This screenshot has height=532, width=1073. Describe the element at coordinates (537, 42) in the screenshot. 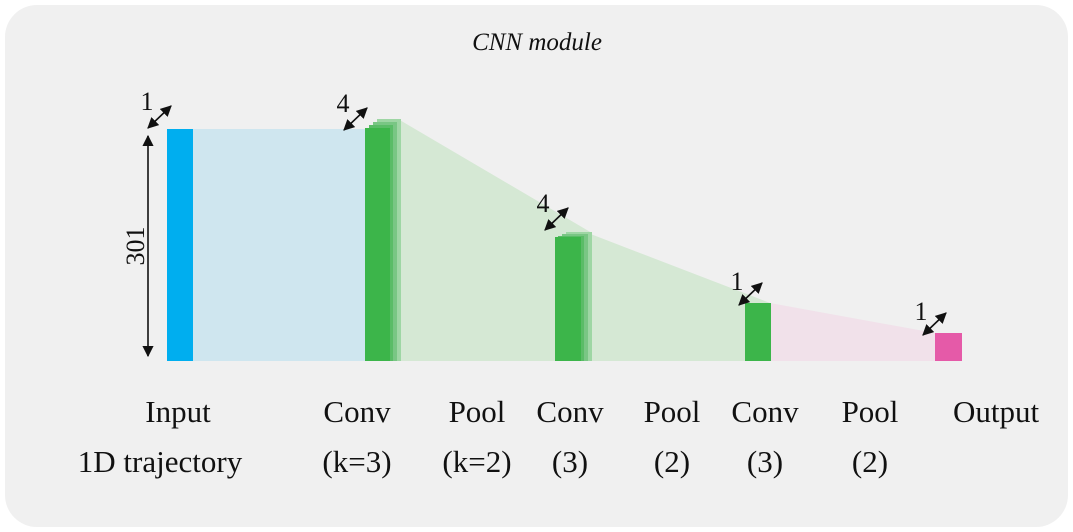

I see `module-title: CNN module` at that location.